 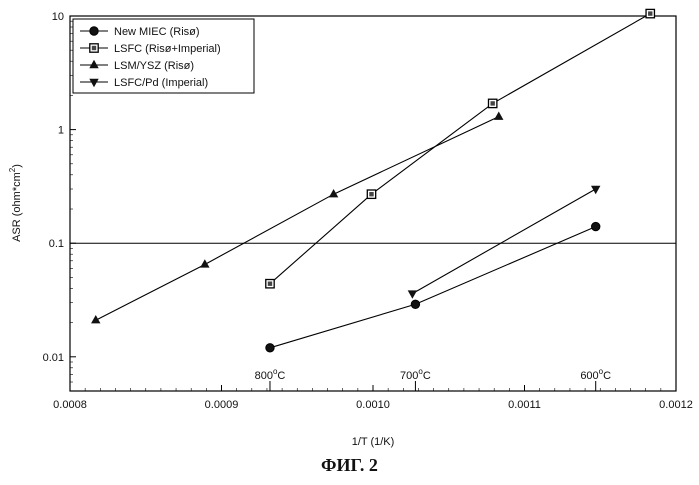 I want to click on x-axis-label: 1/T (1/K), so click(x=373, y=442).